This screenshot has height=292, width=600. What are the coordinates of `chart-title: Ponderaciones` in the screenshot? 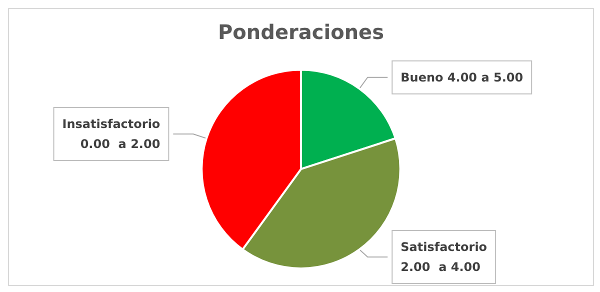 It's located at (301, 32).